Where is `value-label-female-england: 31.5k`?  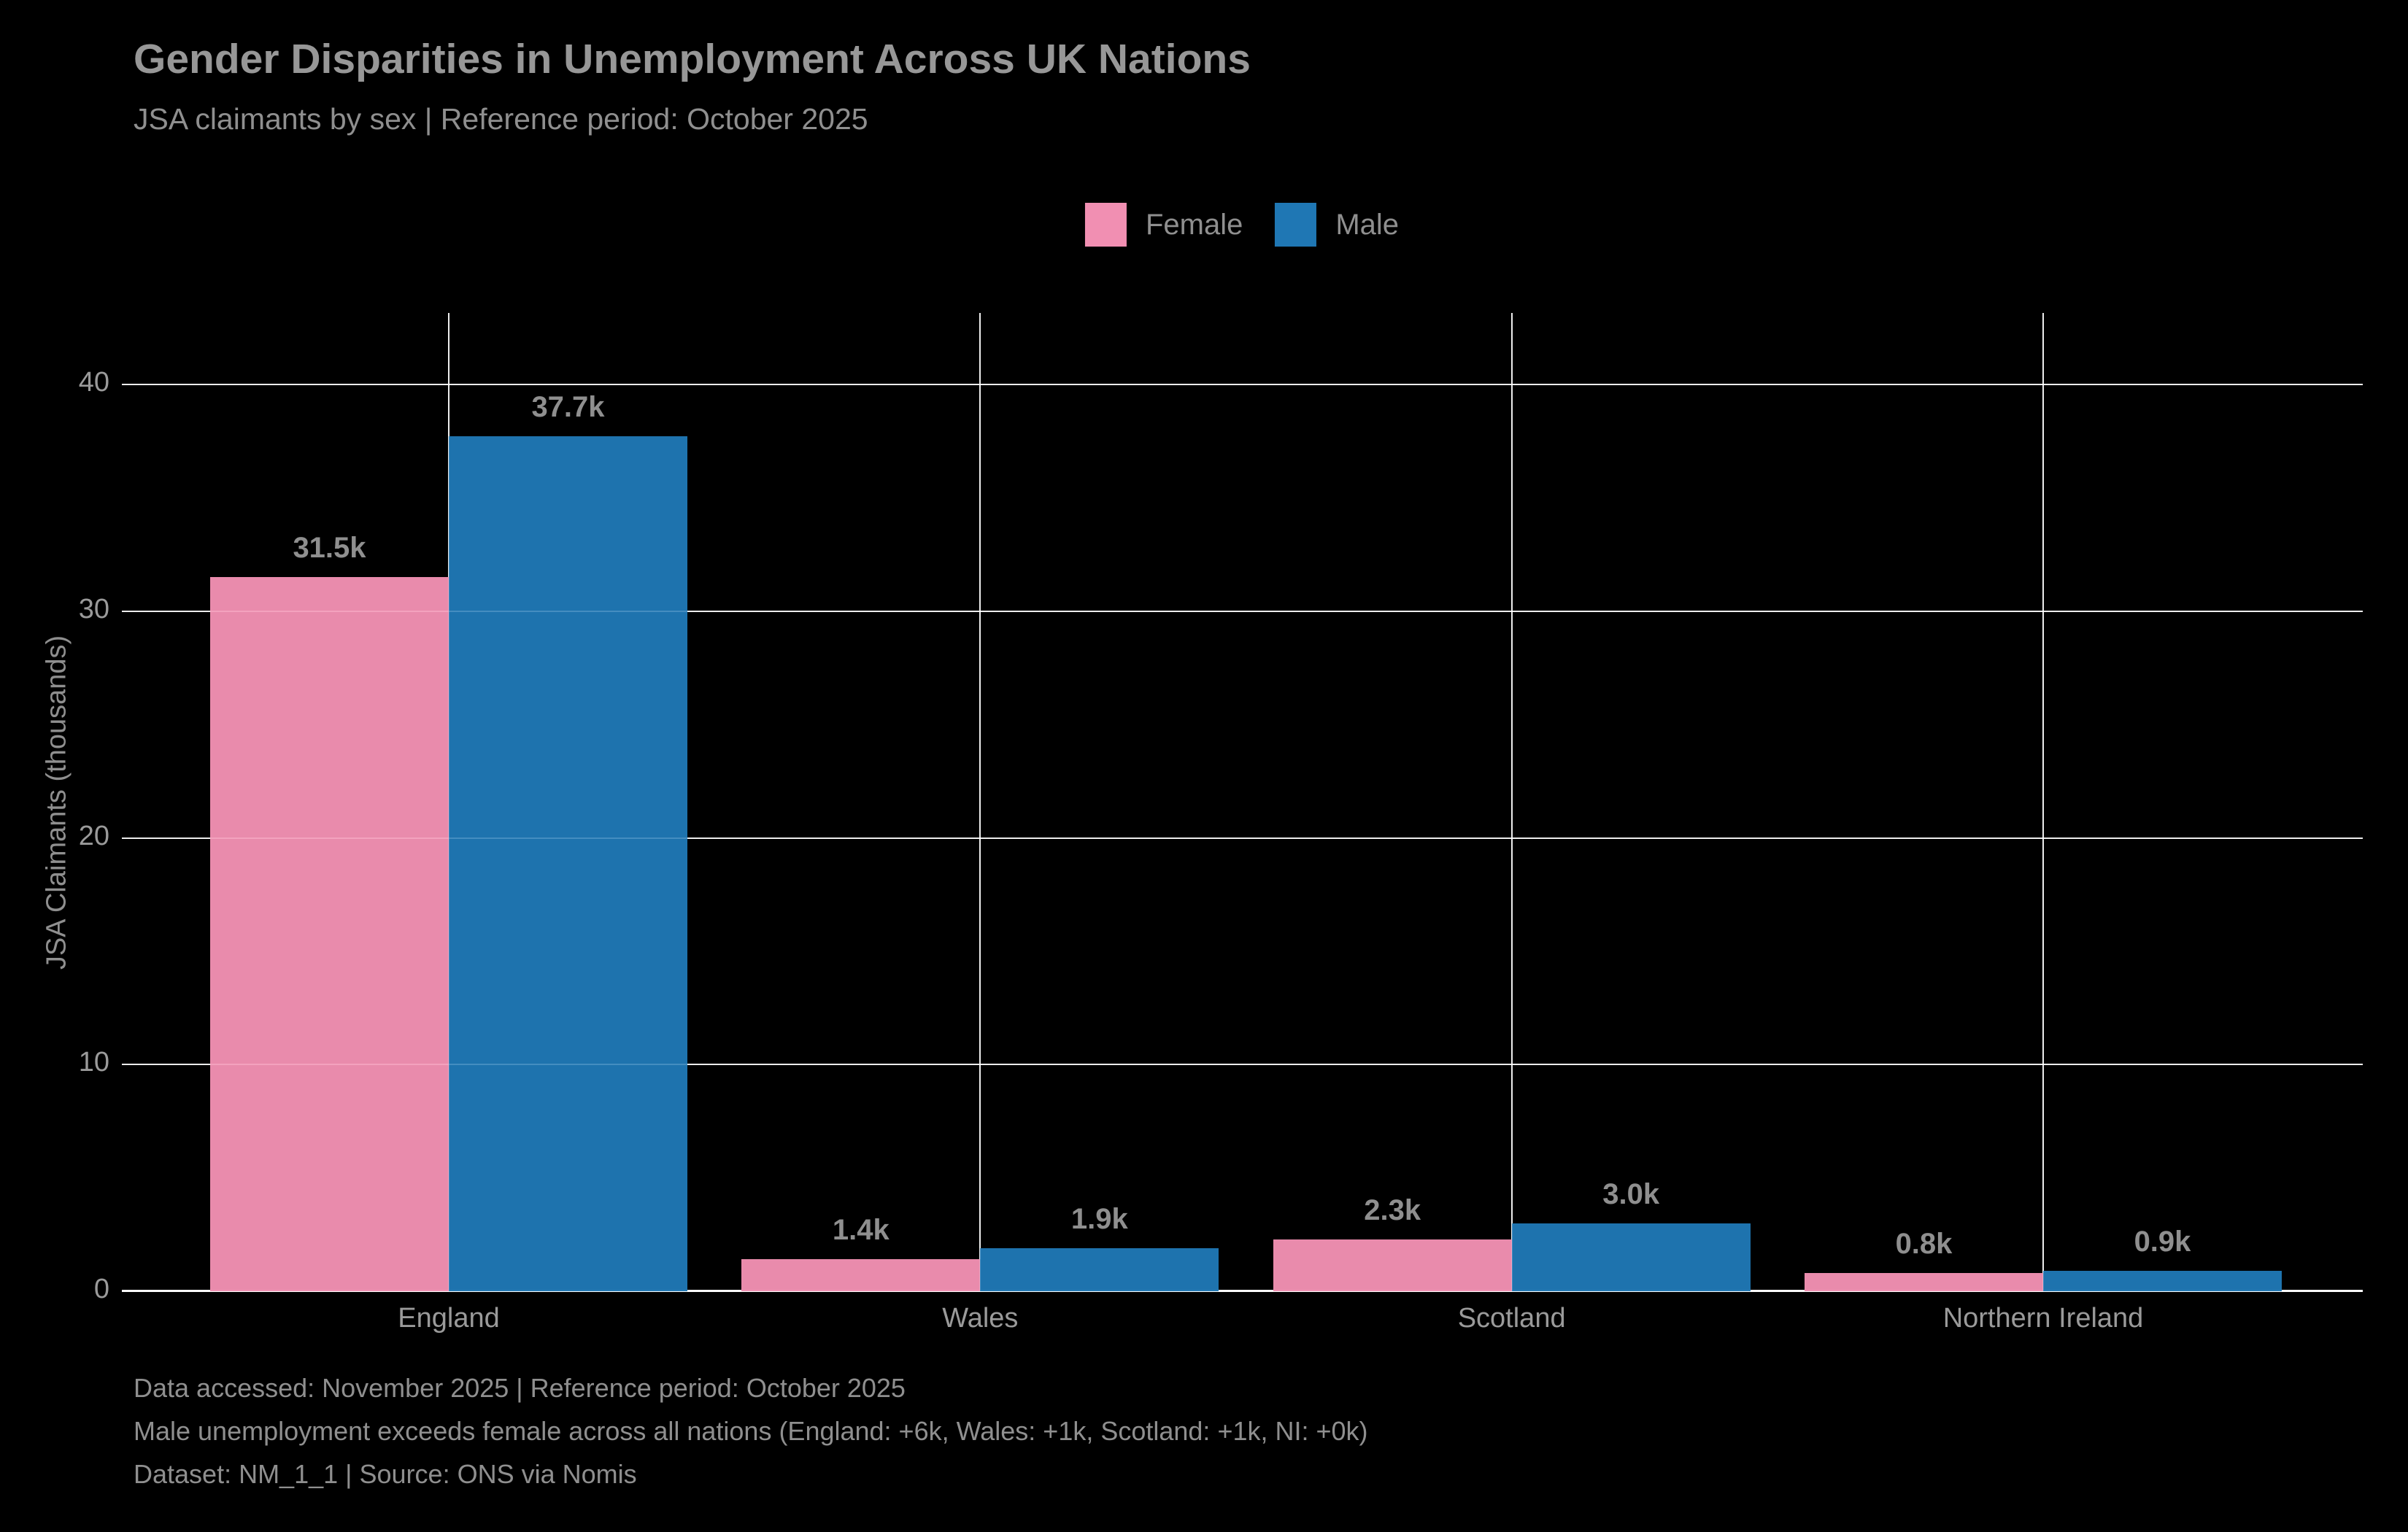 value-label-female-england: 31.5k is located at coordinates (329, 549).